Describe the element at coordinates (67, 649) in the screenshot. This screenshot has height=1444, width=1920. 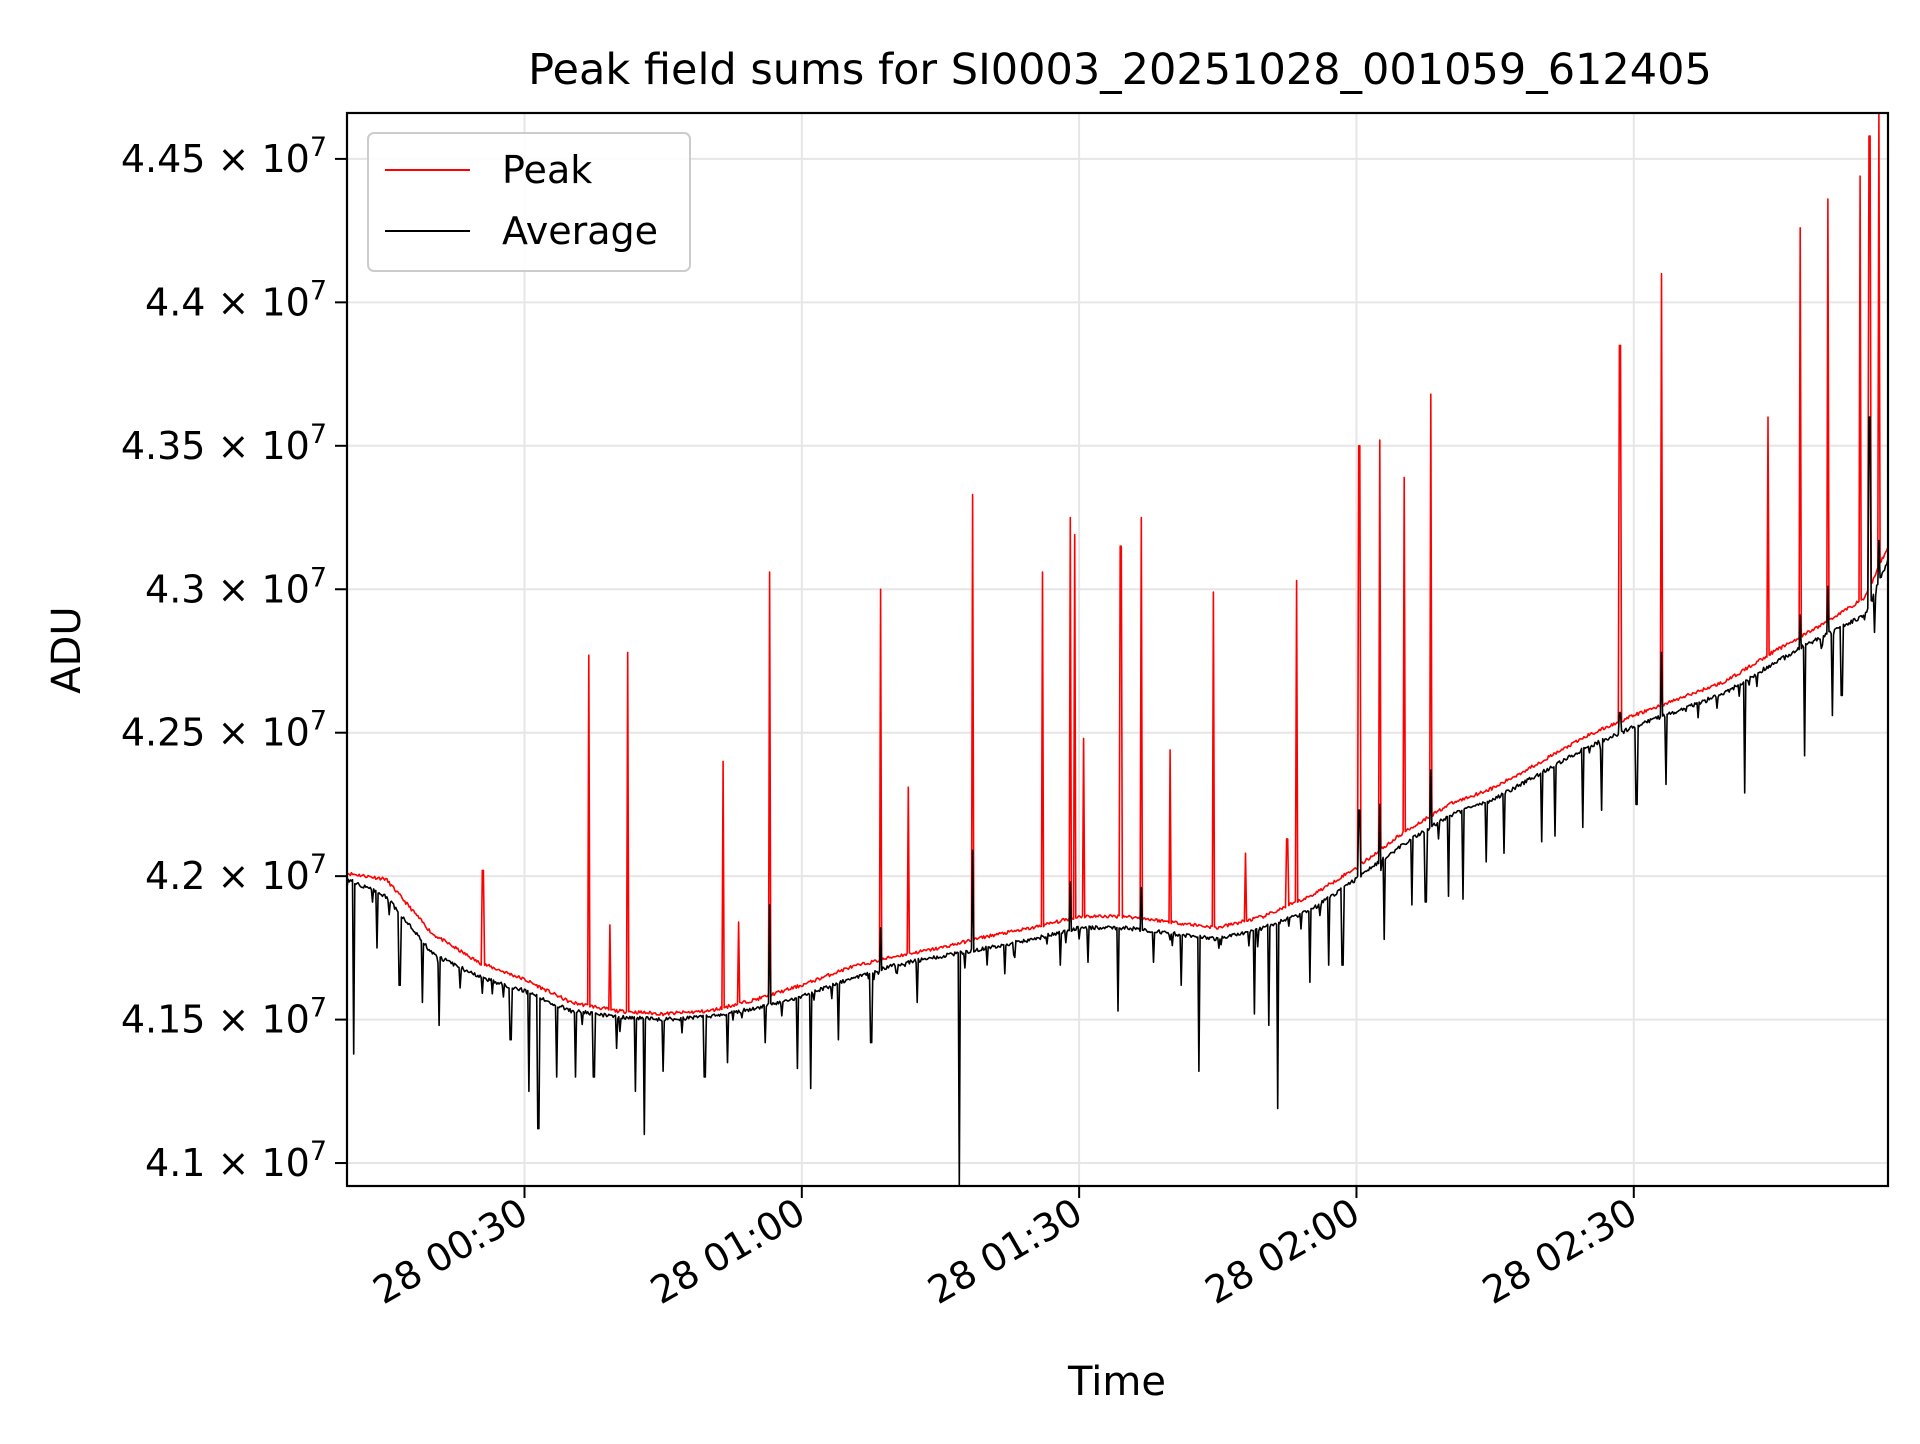
I see `y-axis-label: ADU` at that location.